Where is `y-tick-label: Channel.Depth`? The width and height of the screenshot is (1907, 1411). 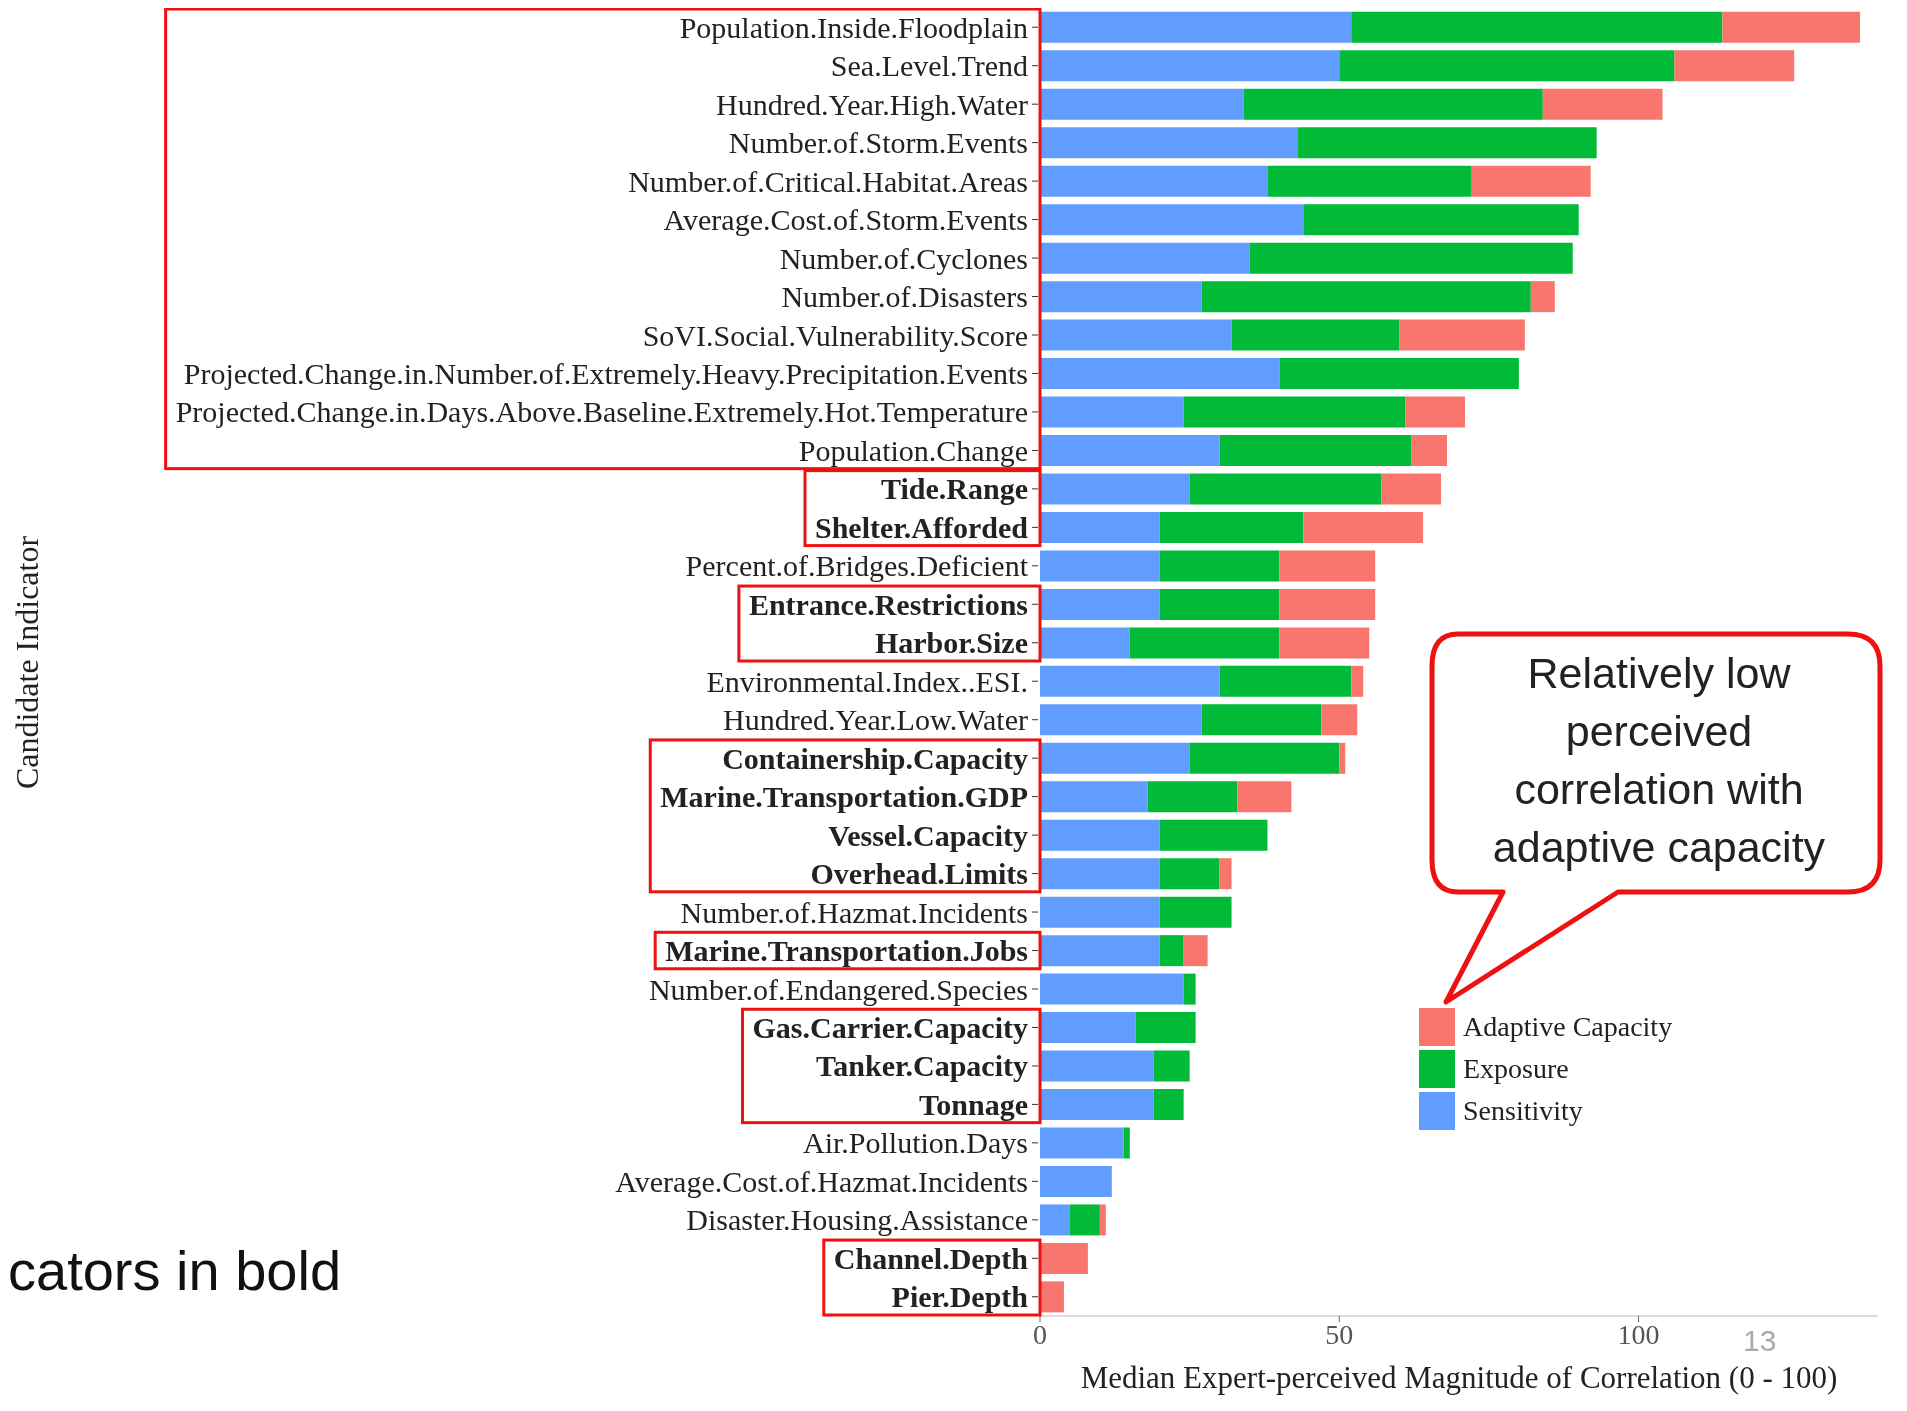
y-tick-label: Channel.Depth is located at coordinates (931, 1258).